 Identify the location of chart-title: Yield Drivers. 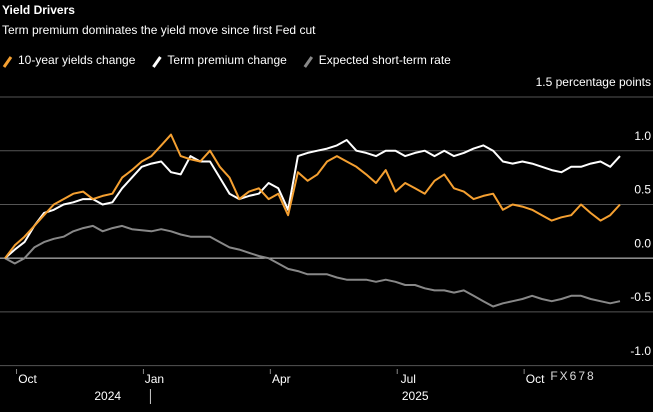
(38, 10).